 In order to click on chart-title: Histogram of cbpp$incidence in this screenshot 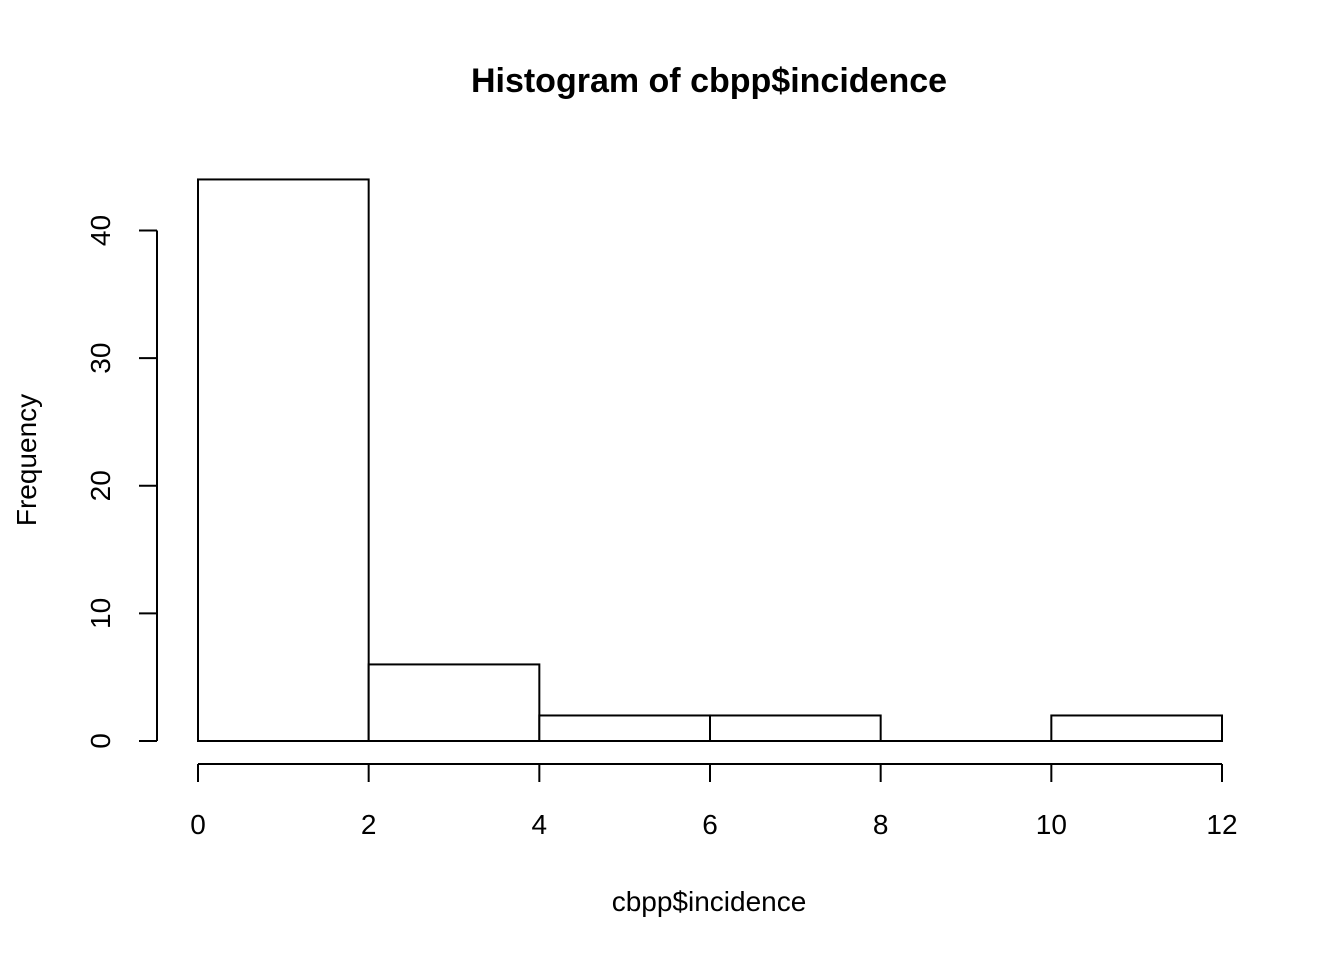, I will do `click(709, 81)`.